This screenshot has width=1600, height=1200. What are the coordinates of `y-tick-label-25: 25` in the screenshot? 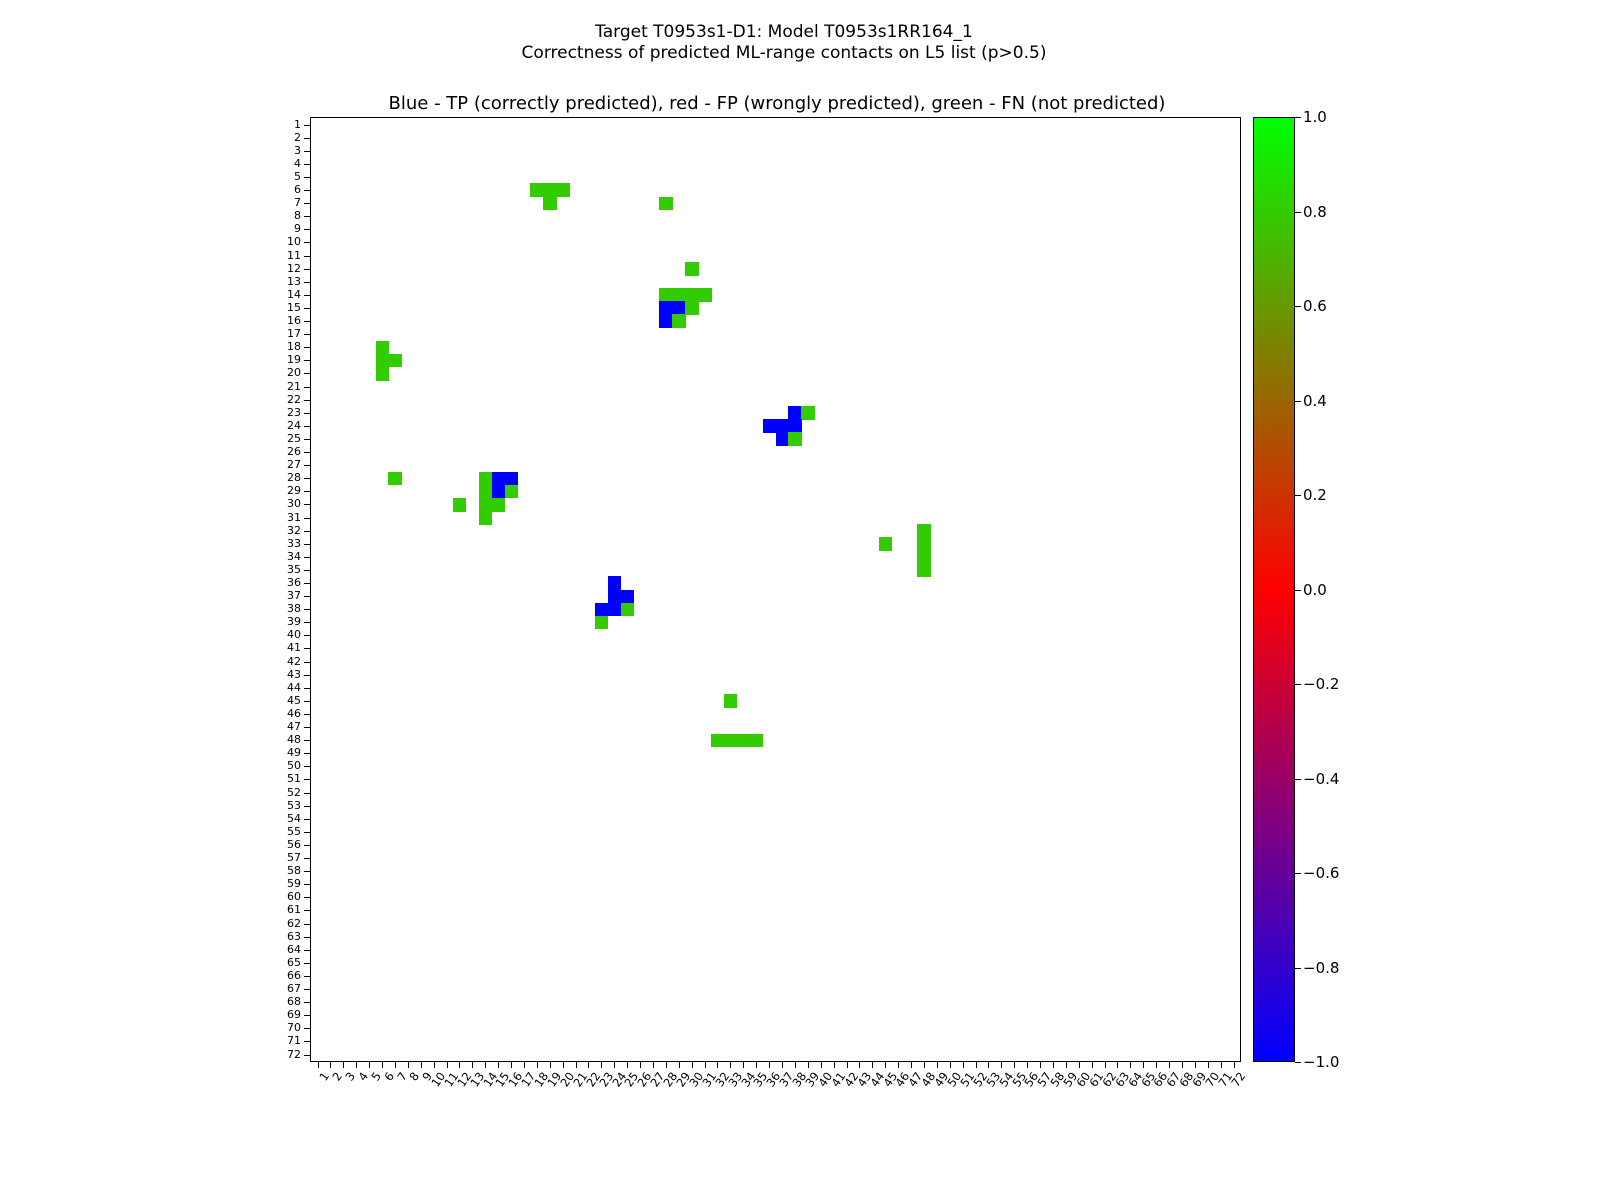 It's located at (294, 438).